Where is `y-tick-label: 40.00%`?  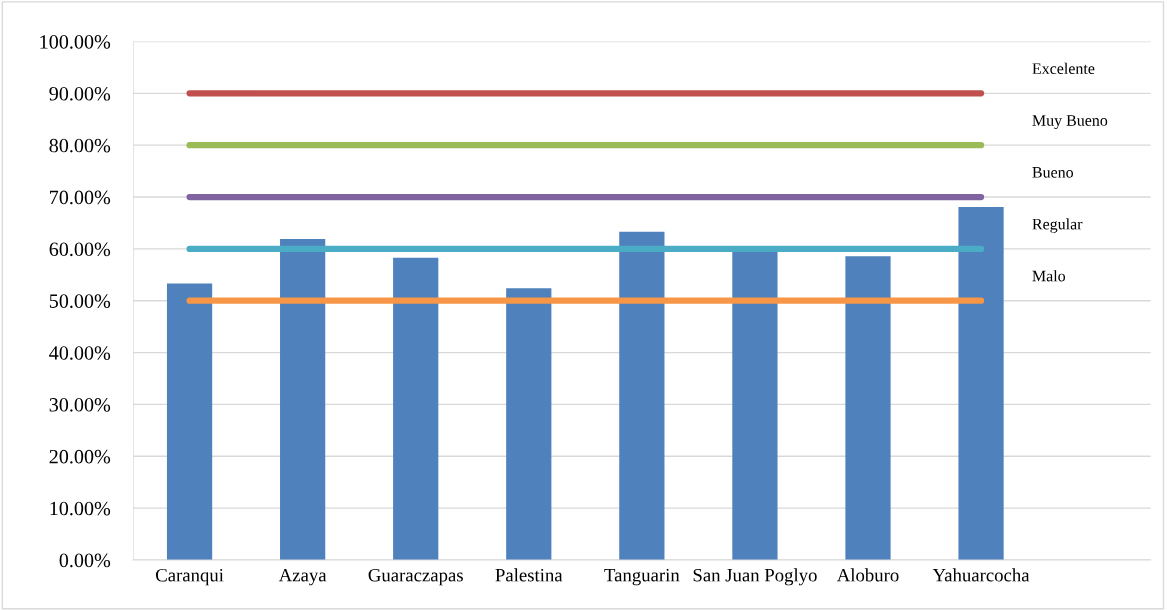 y-tick-label: 40.00% is located at coordinates (80, 353).